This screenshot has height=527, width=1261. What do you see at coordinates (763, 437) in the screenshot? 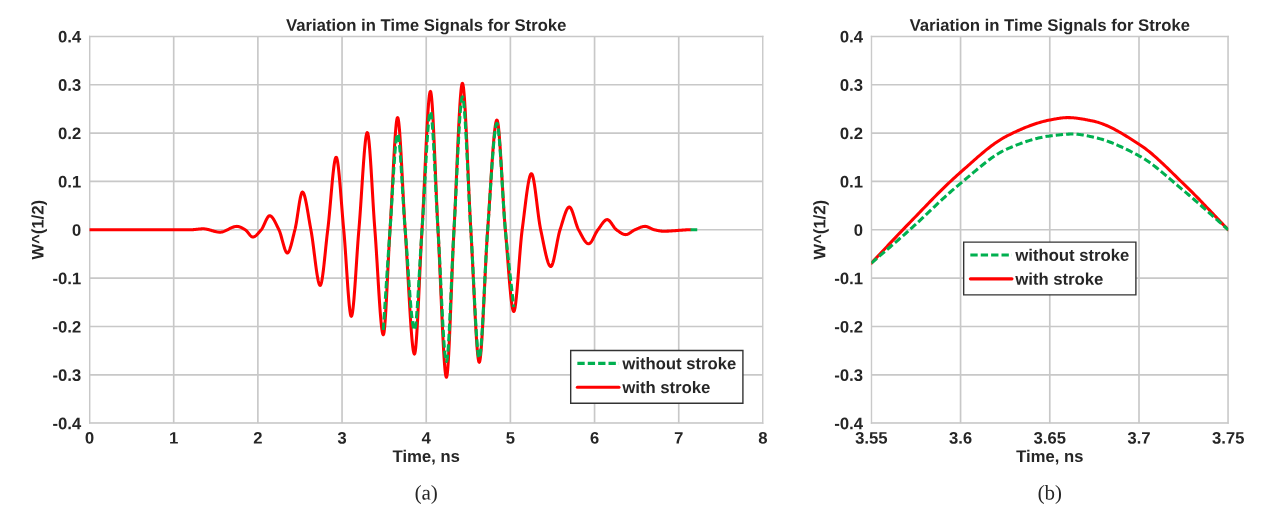
I see `x-tick-label: 8` at bounding box center [763, 437].